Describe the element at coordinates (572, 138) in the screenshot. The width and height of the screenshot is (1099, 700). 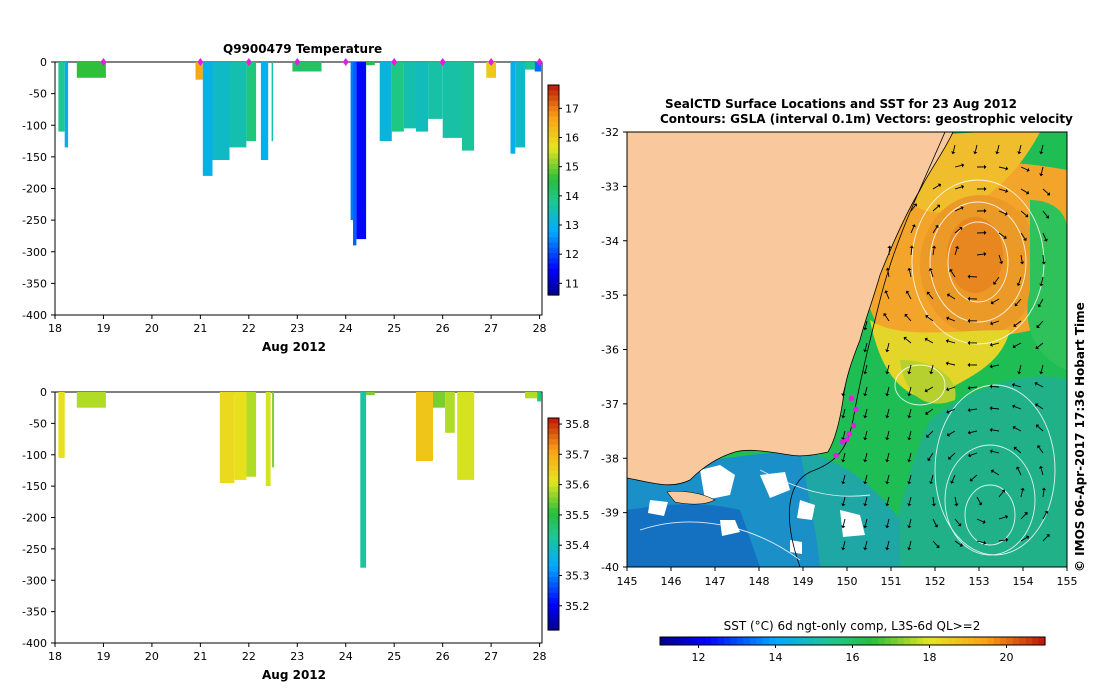
I see `colorbar-tick-label: 16` at that location.